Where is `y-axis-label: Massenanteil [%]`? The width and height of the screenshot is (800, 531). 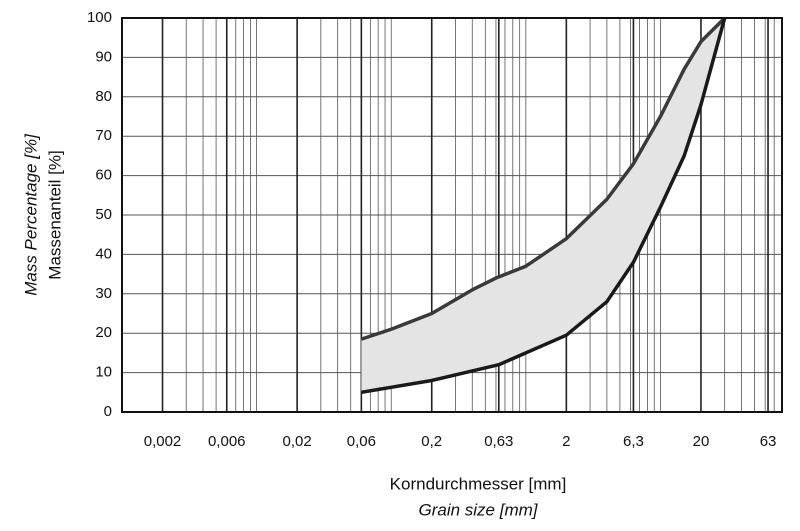 y-axis-label: Massenanteil [%] is located at coordinates (54, 214).